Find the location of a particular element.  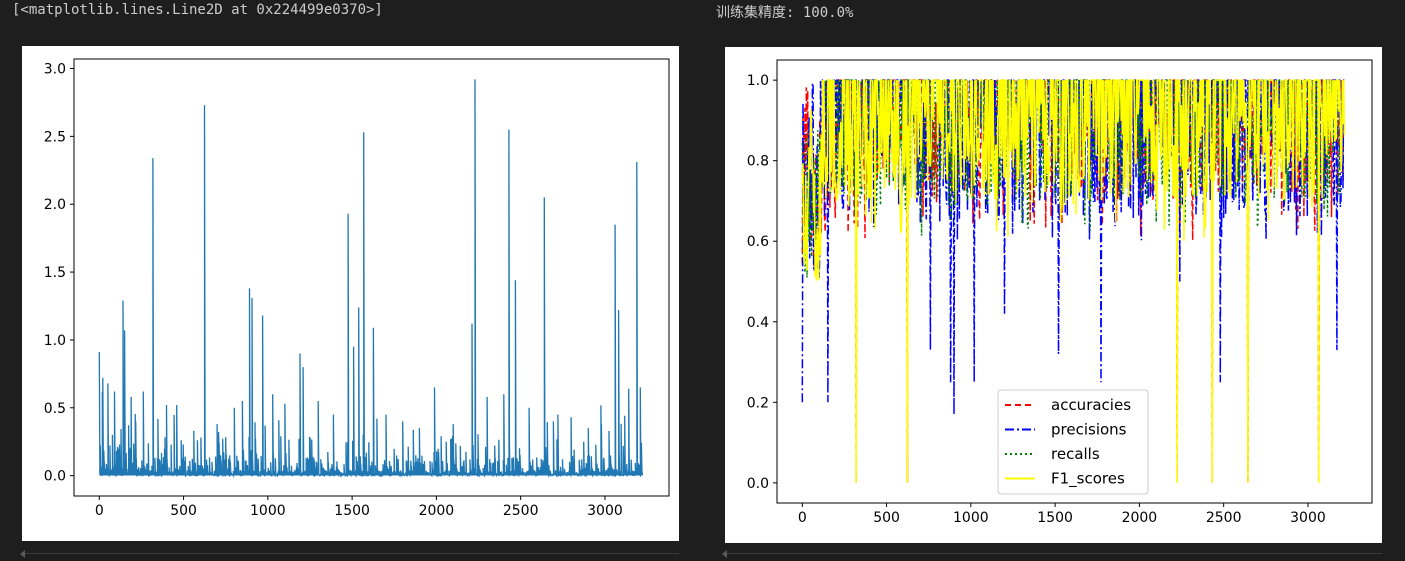

loss-y-tick-label: 0.5 is located at coordinates (55, 409).